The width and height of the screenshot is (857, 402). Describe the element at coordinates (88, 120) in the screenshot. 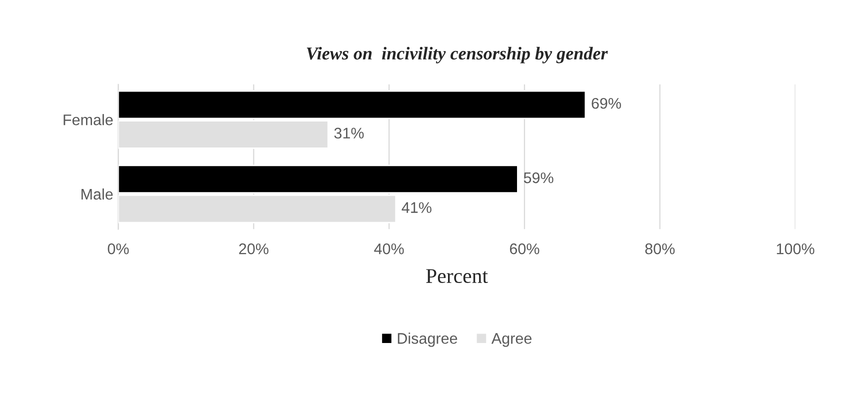

I see `y-tick-label: Female` at that location.